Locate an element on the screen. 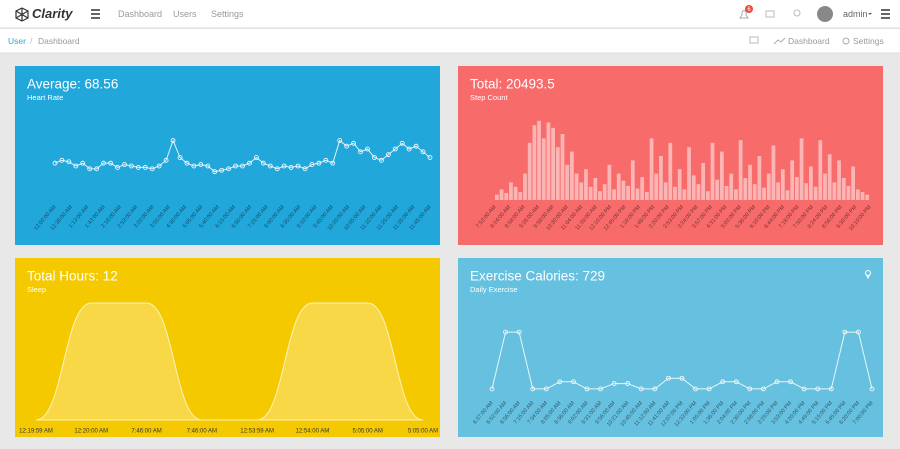  pin is located at coordinates (868, 275).